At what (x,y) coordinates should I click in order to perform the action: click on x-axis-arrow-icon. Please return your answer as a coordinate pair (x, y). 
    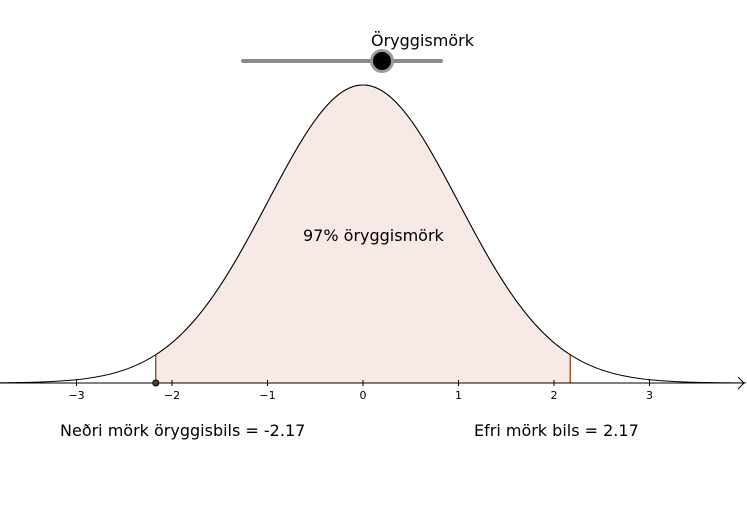
    Looking at the image, I should click on (741, 383).